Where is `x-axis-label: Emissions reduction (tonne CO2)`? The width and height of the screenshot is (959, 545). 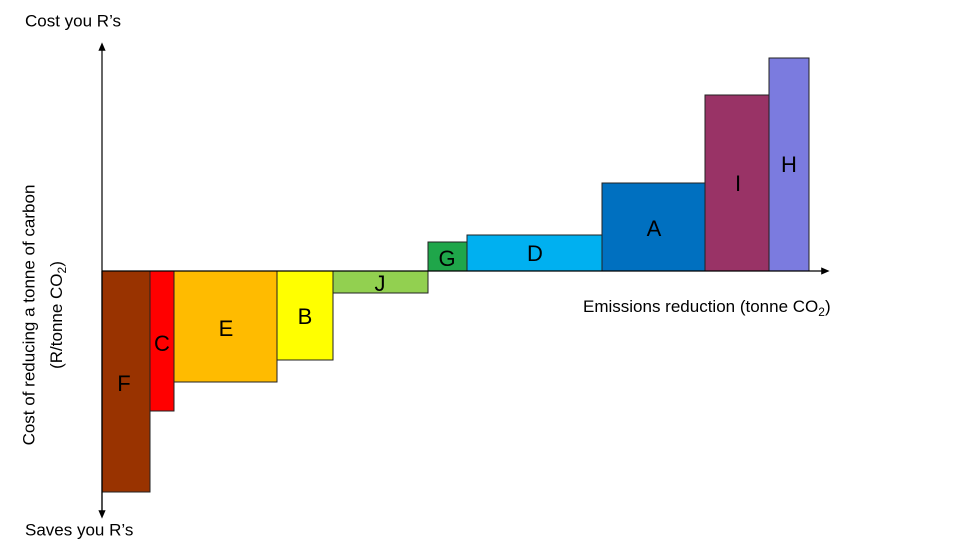 x-axis-label: Emissions reduction (tonne CO2) is located at coordinates (707, 308).